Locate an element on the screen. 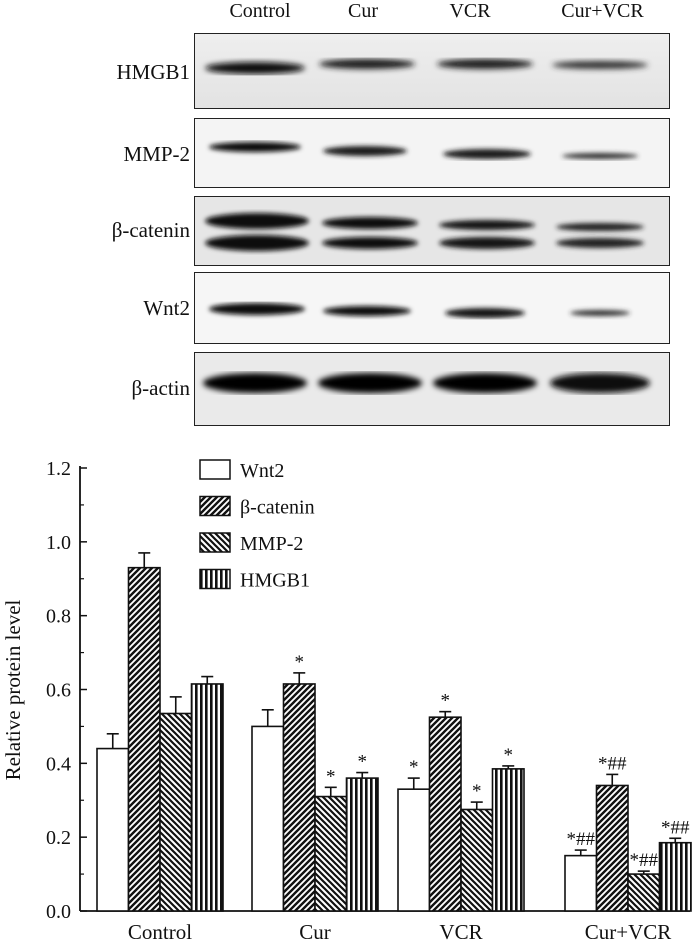  blot-header-vcr: VCR is located at coordinates (470, 11).